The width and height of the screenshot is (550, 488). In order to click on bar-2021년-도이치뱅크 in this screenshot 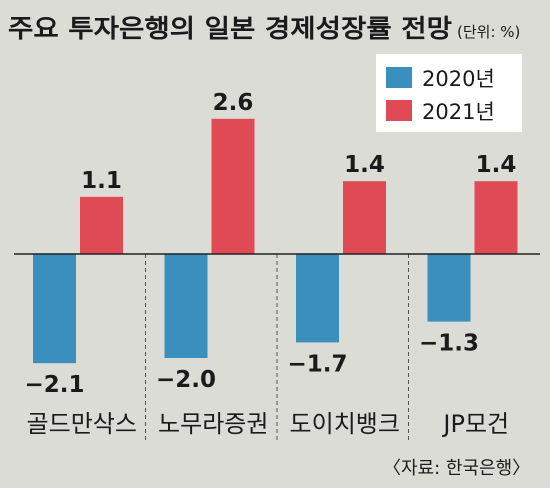, I will do `click(364, 217)`.